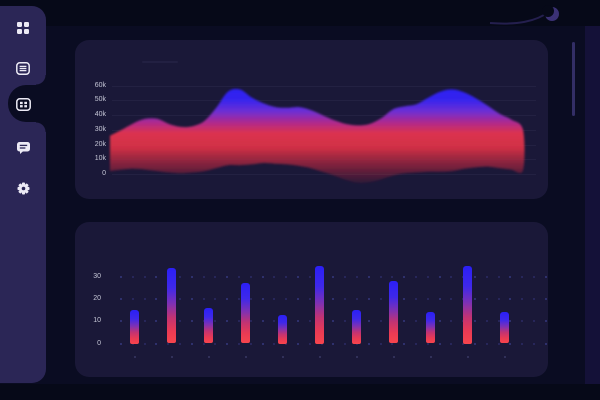  I want to click on y-tick-label: 40k, so click(100, 115).